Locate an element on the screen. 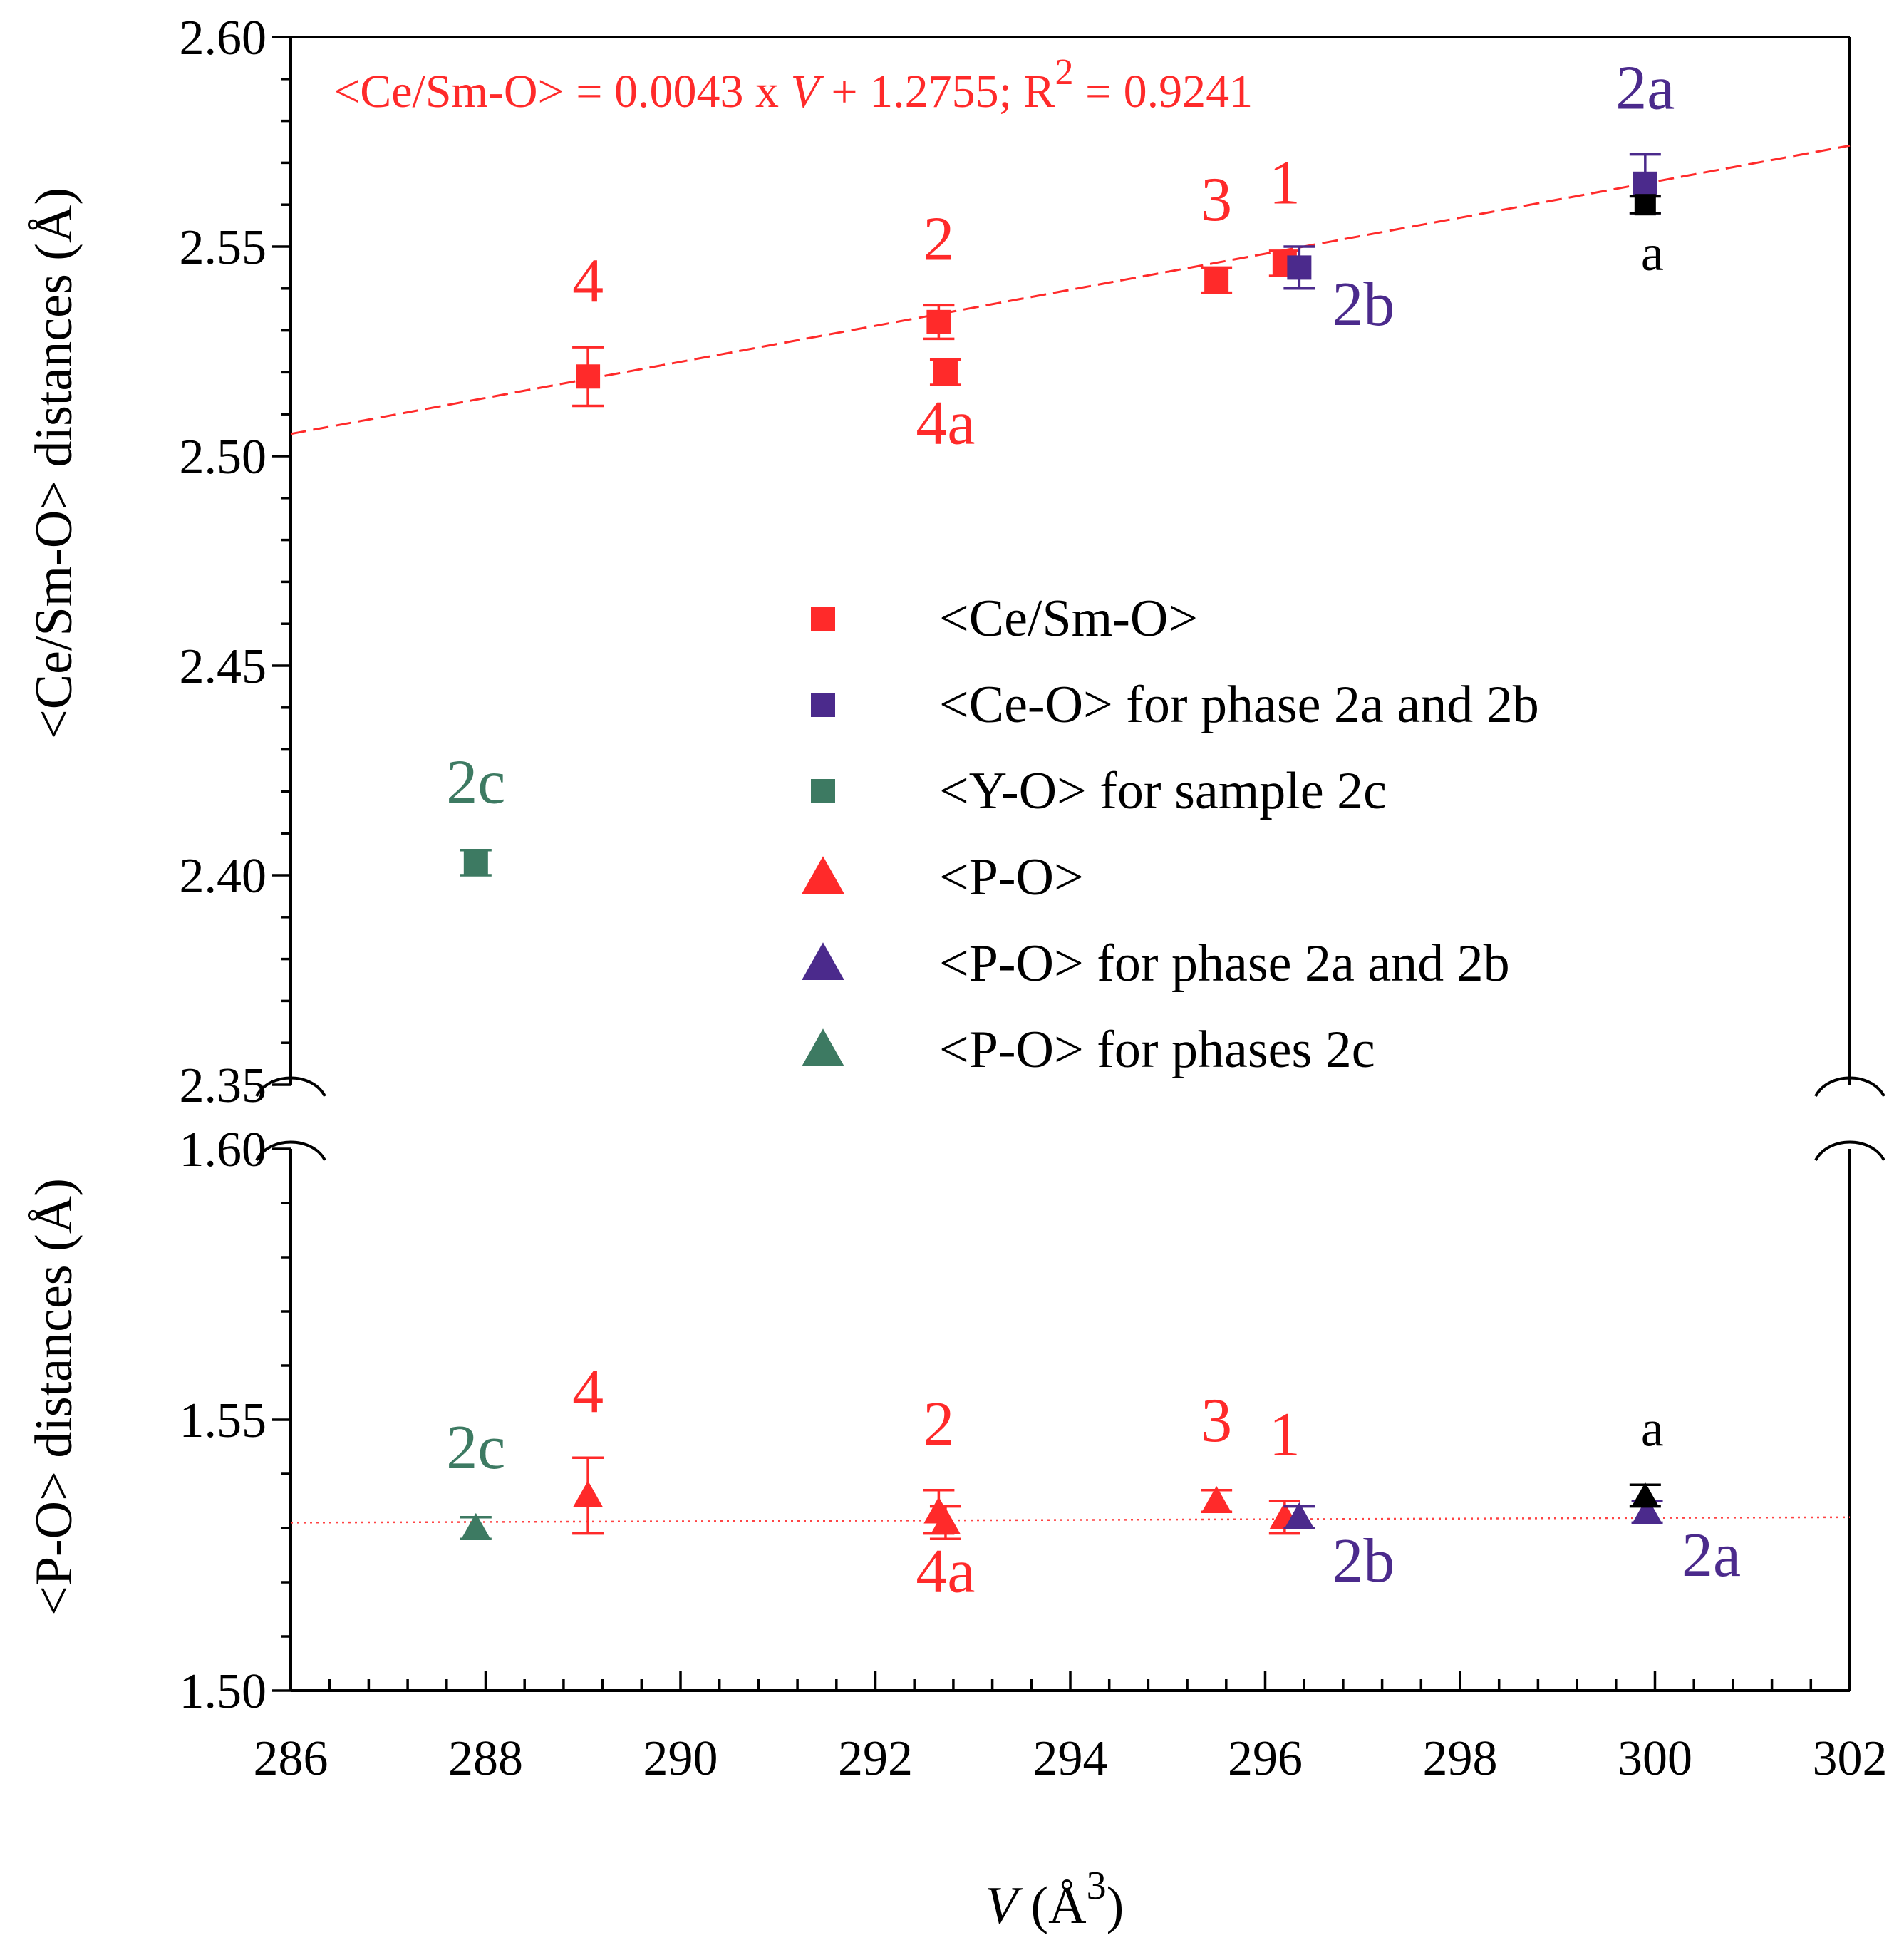 This screenshot has height=1945, width=1904. x-tick-label: 292 is located at coordinates (875, 1759).